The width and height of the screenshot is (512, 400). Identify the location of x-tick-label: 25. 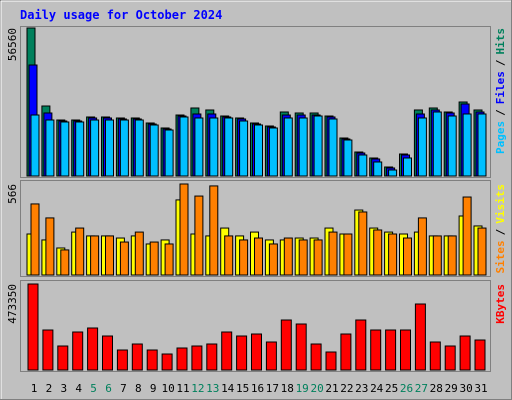
(391, 388).